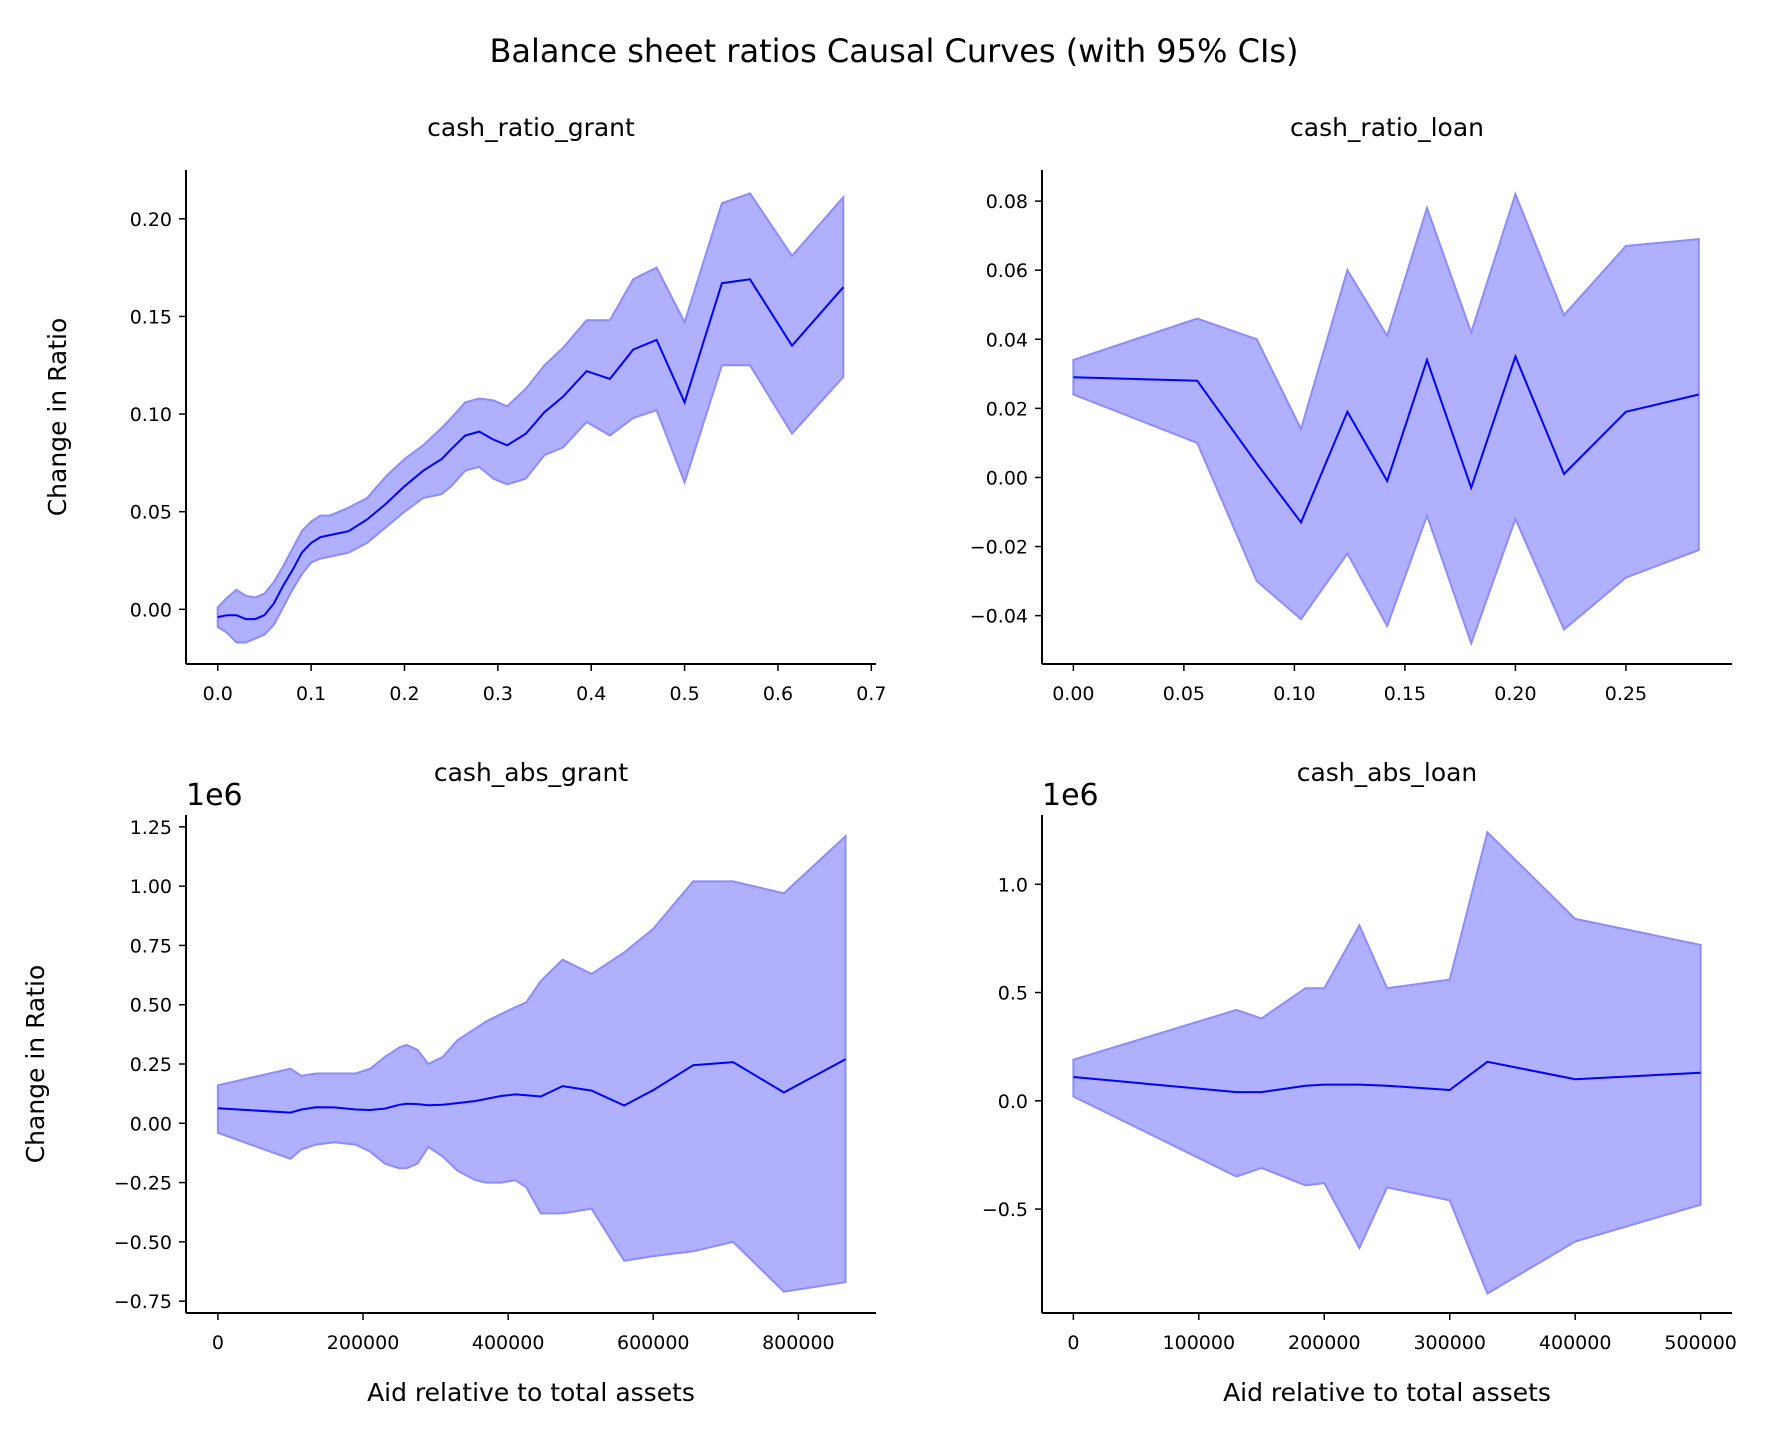  Describe the element at coordinates (999, 548) in the screenshot. I see `y-tick-label: −0.02` at that location.